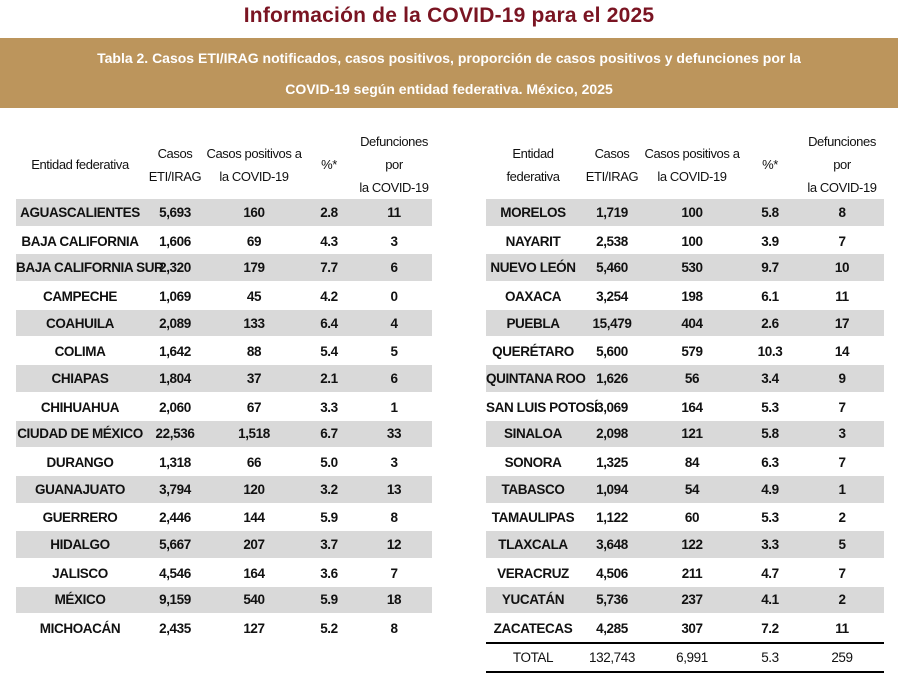 Image resolution: width=898 pixels, height=673 pixels. I want to click on cell-casos: 2,098, so click(612, 435).